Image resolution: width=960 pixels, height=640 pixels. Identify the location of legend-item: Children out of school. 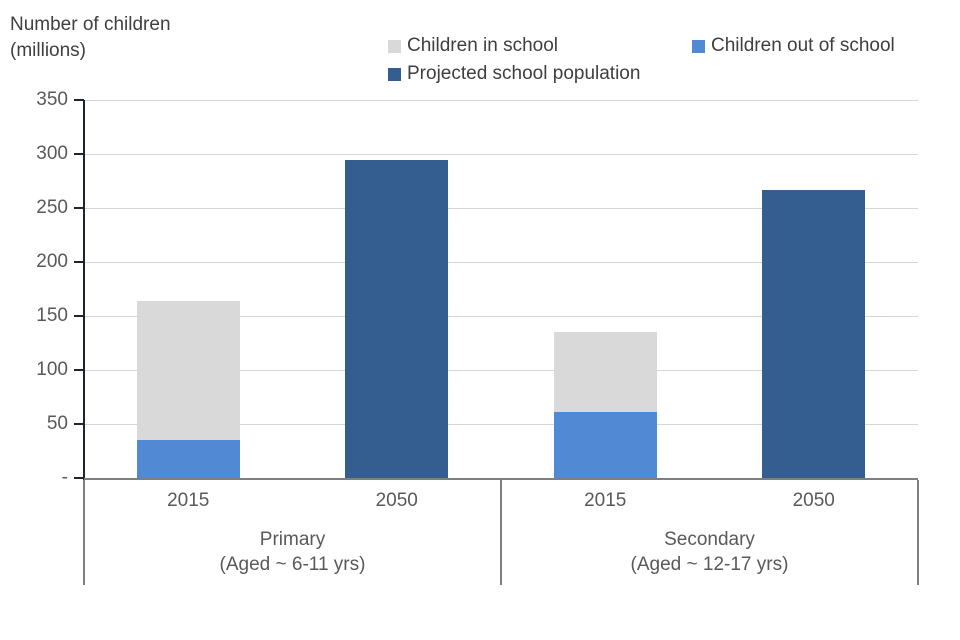
(793, 46).